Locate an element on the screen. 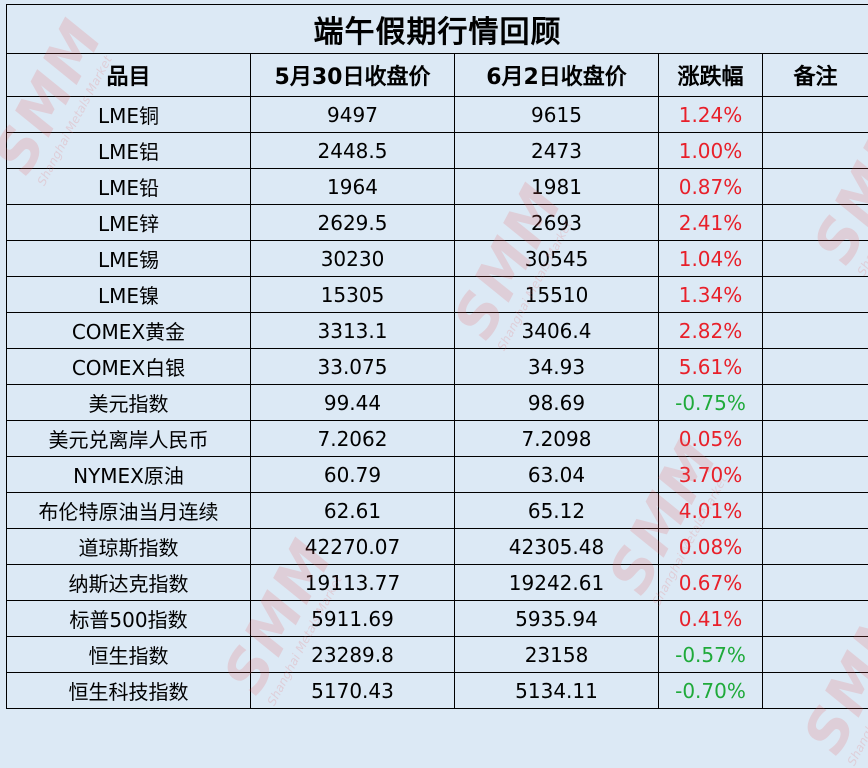 The image size is (868, 768). cell-close-0602: 34.93 is located at coordinates (557, 367).